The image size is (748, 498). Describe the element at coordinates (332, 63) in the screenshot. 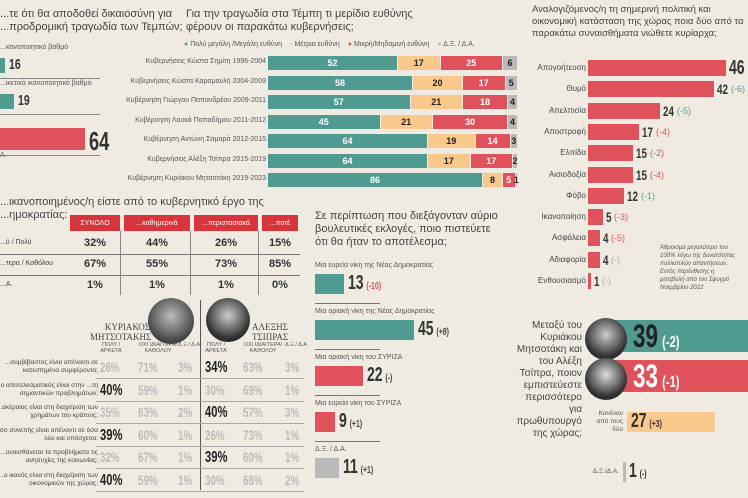

I see `bar-segment: 52` at that location.